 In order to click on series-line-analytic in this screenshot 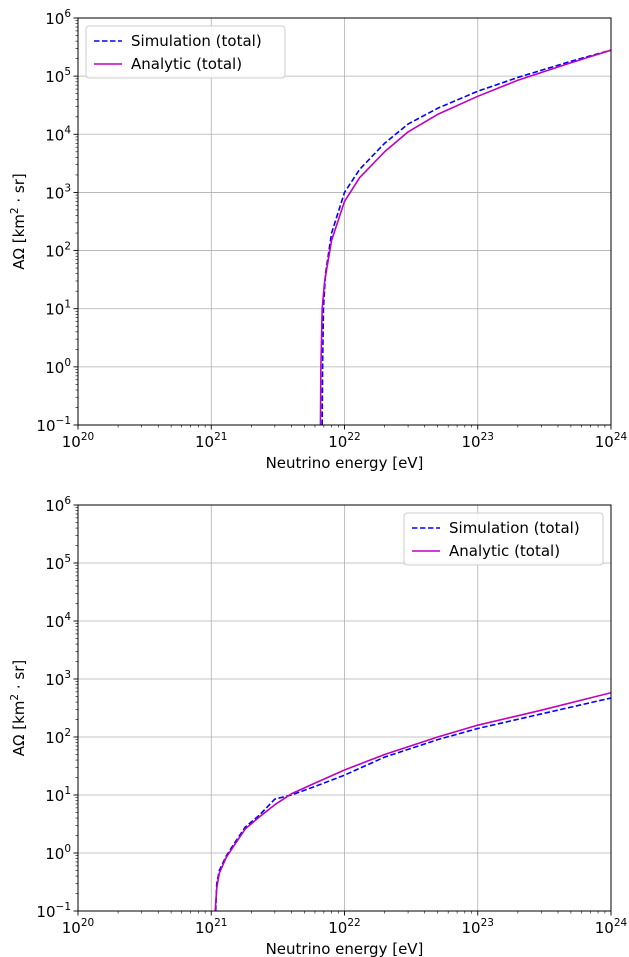, I will do `click(412, 801)`.